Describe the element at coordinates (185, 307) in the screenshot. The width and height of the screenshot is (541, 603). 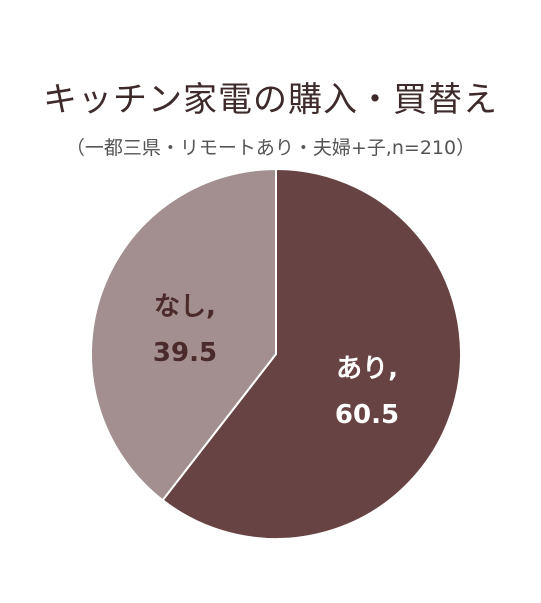
I see `slice-label-1: なし,` at that location.